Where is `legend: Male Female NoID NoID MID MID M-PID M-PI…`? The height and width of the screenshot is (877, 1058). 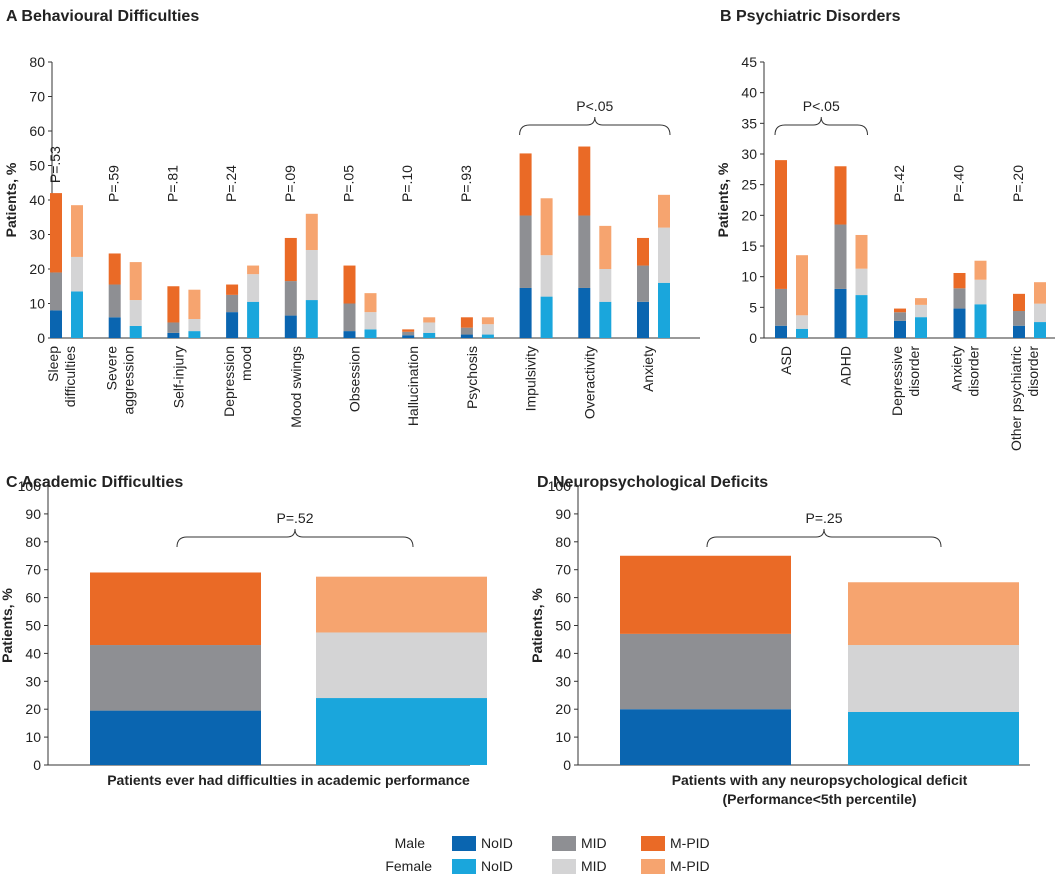 legend: Male Female NoID NoID MID MID M-PID M-PI… is located at coordinates (547, 854).